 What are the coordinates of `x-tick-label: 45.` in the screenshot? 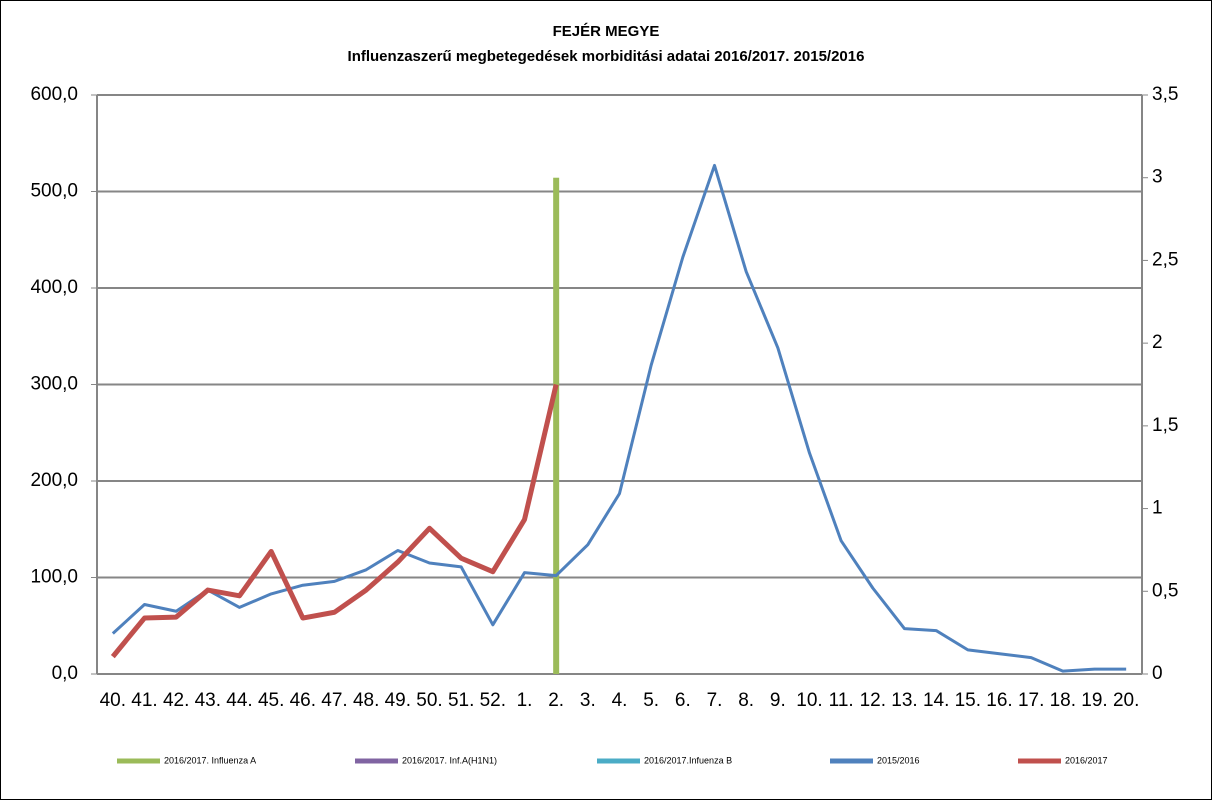 It's located at (271, 700).